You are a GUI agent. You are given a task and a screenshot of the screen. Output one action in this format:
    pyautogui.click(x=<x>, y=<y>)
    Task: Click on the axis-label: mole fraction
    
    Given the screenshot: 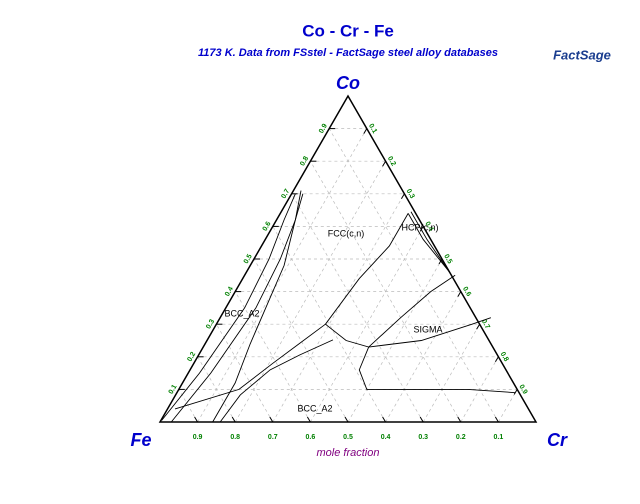 What is the action you would take?
    pyautogui.click(x=348, y=453)
    